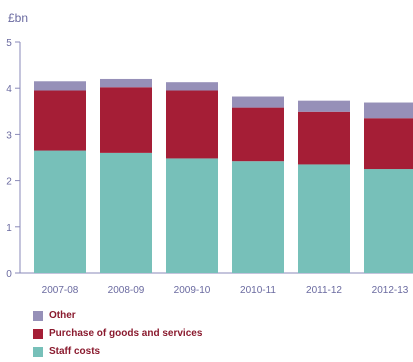 The height and width of the screenshot is (362, 413). I want to click on y-tick-label: 0, so click(9, 274).